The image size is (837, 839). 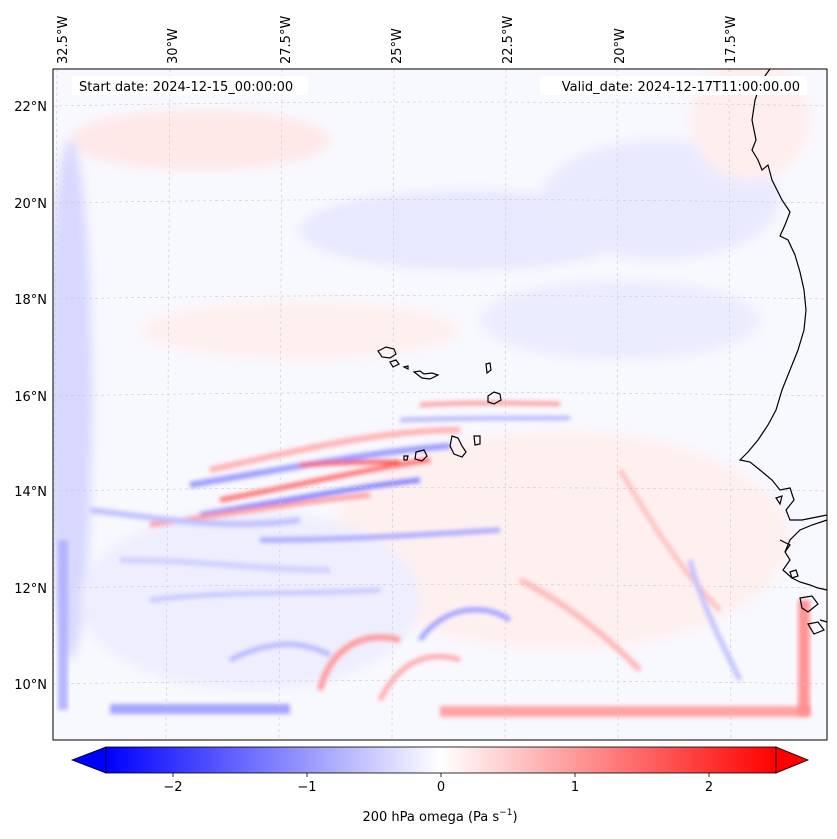 I want to click on lat-label: 20°N, so click(x=30, y=204).